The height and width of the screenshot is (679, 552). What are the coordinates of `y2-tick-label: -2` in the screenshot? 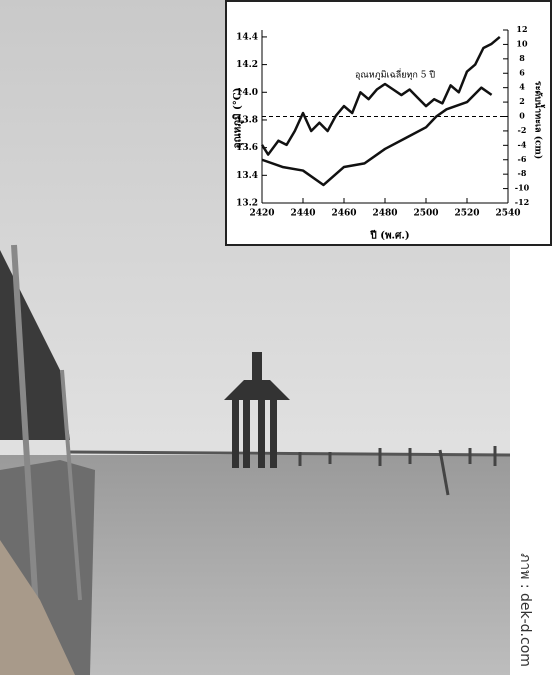 It's located at (522, 130).